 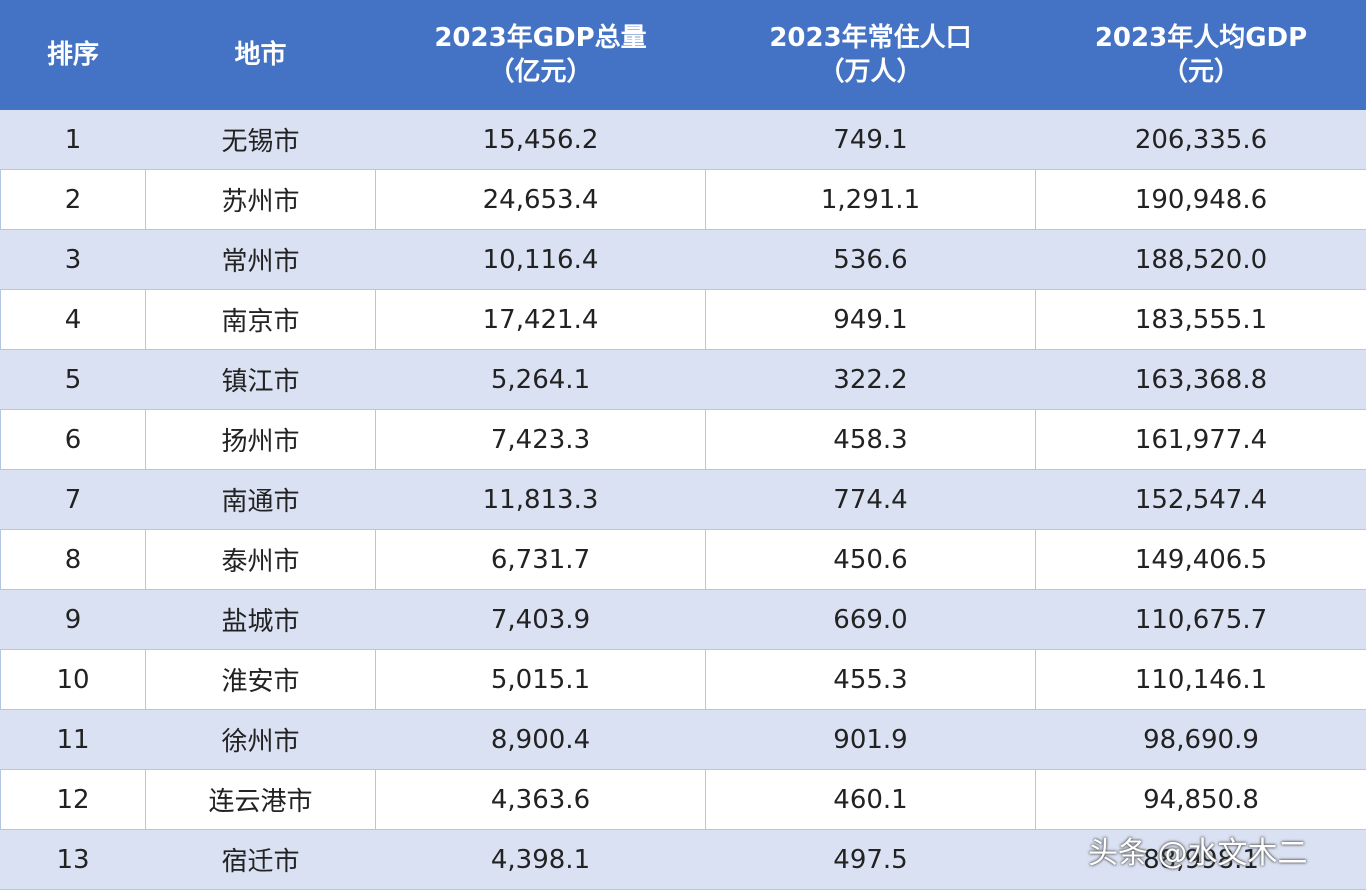 What do you see at coordinates (260, 619) in the screenshot?
I see `table-cell: 盐城市` at bounding box center [260, 619].